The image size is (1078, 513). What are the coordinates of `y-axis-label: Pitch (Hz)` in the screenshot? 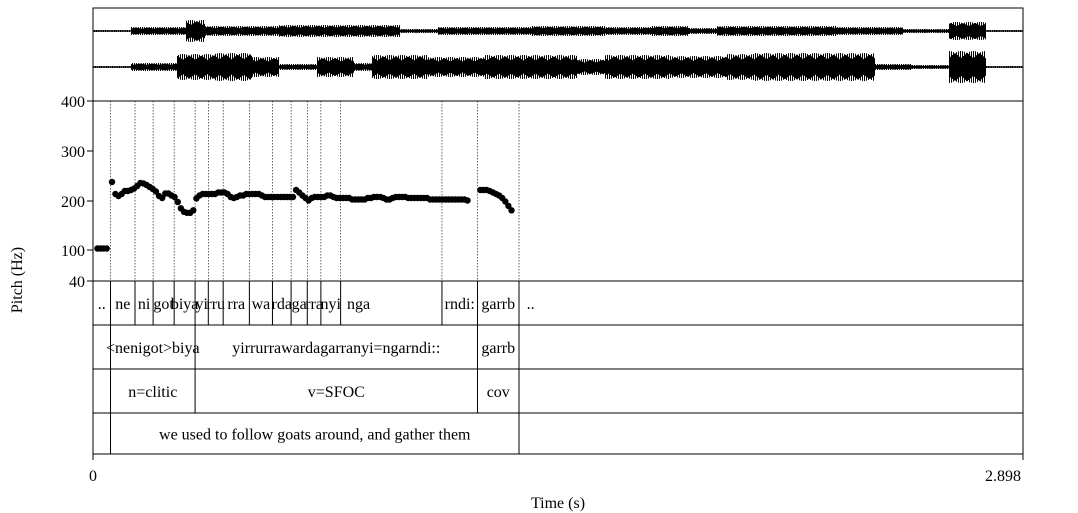 It's located at (17, 280).